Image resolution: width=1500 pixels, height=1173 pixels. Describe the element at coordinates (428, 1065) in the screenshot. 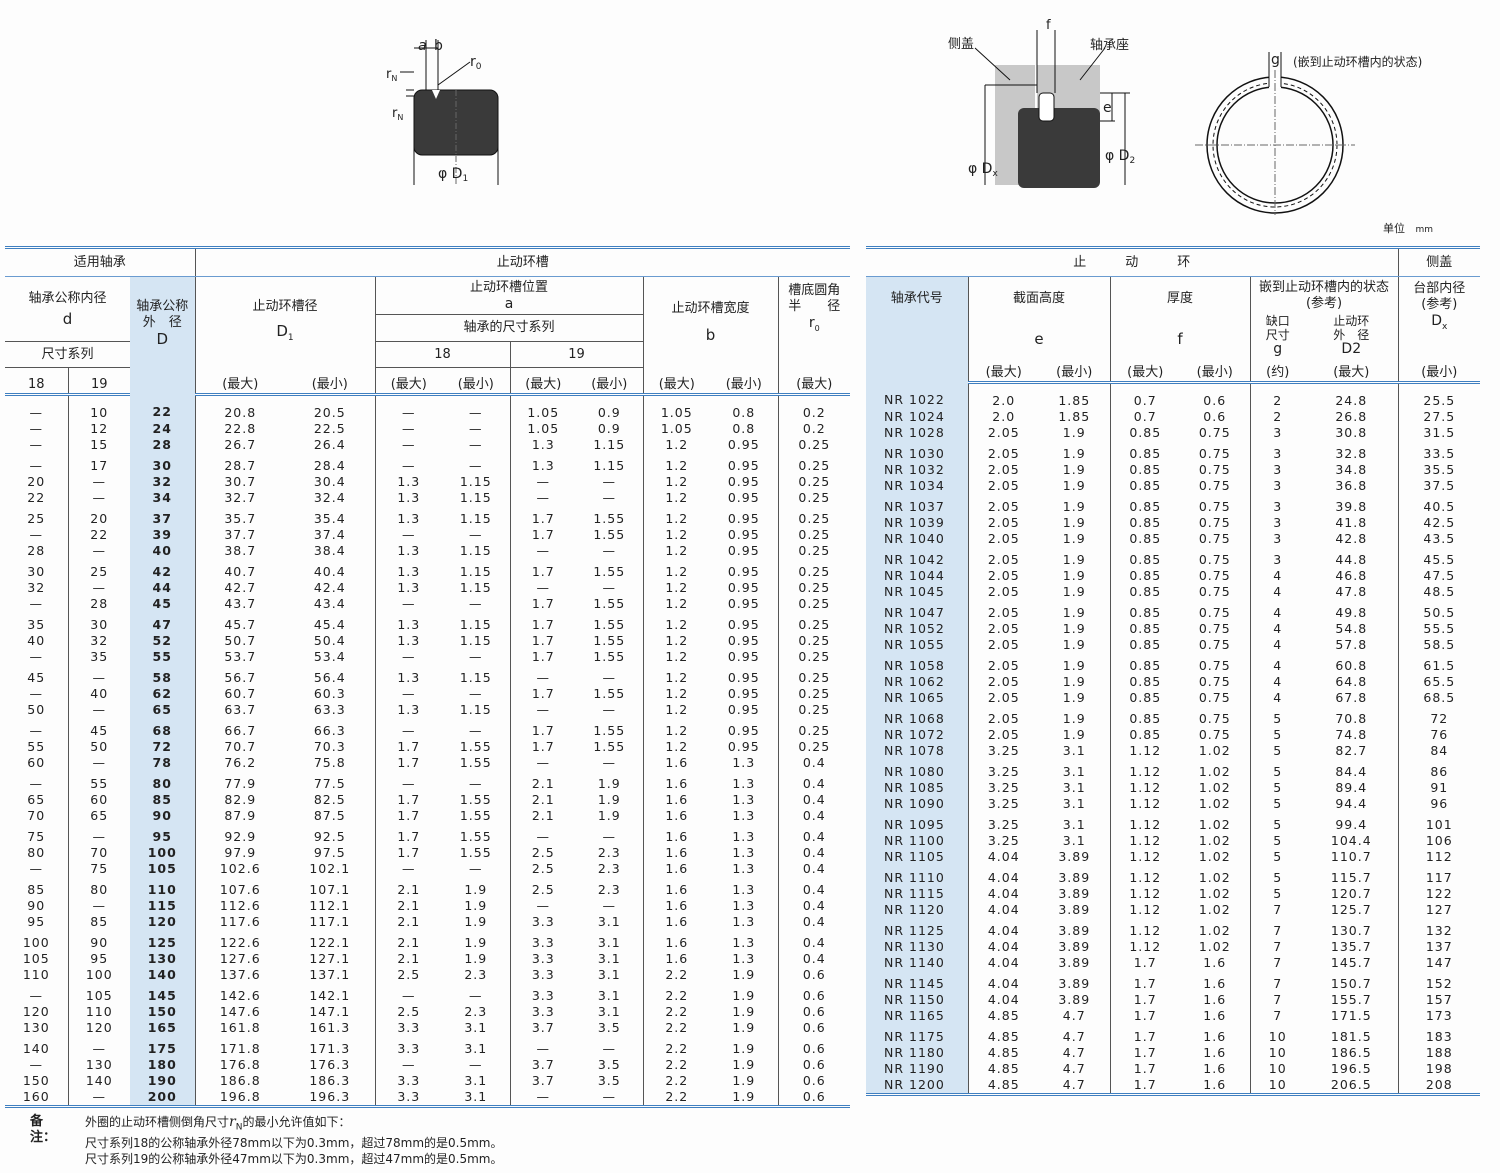

I see `table-row: — 130 180 176.8 176.3 — — 3.7 3.5 2.2 1.9 0.6` at that location.